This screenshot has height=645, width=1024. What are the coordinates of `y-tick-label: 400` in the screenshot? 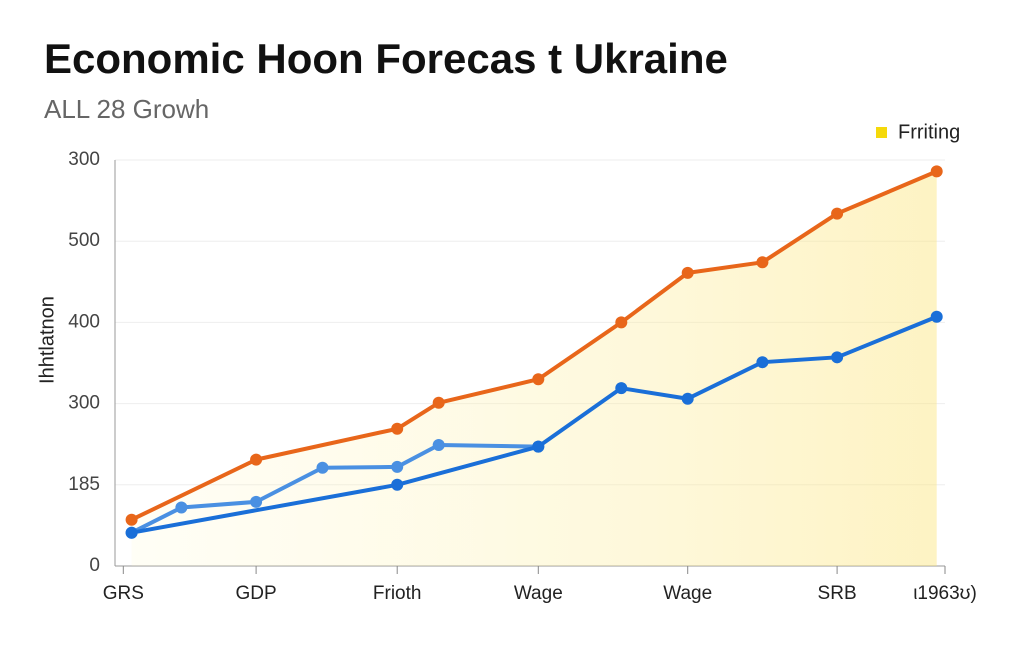 It's located at (84, 321).